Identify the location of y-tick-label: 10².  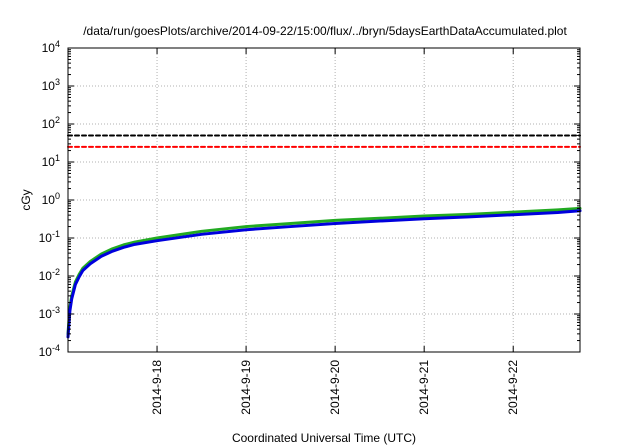
(51, 123).